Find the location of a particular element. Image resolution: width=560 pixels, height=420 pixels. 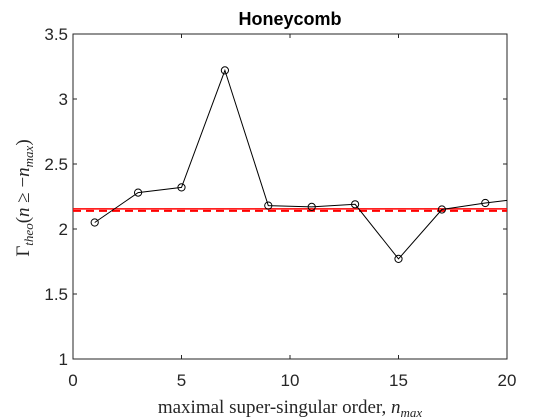

y-tick-label: 1.5 is located at coordinates (56, 294).